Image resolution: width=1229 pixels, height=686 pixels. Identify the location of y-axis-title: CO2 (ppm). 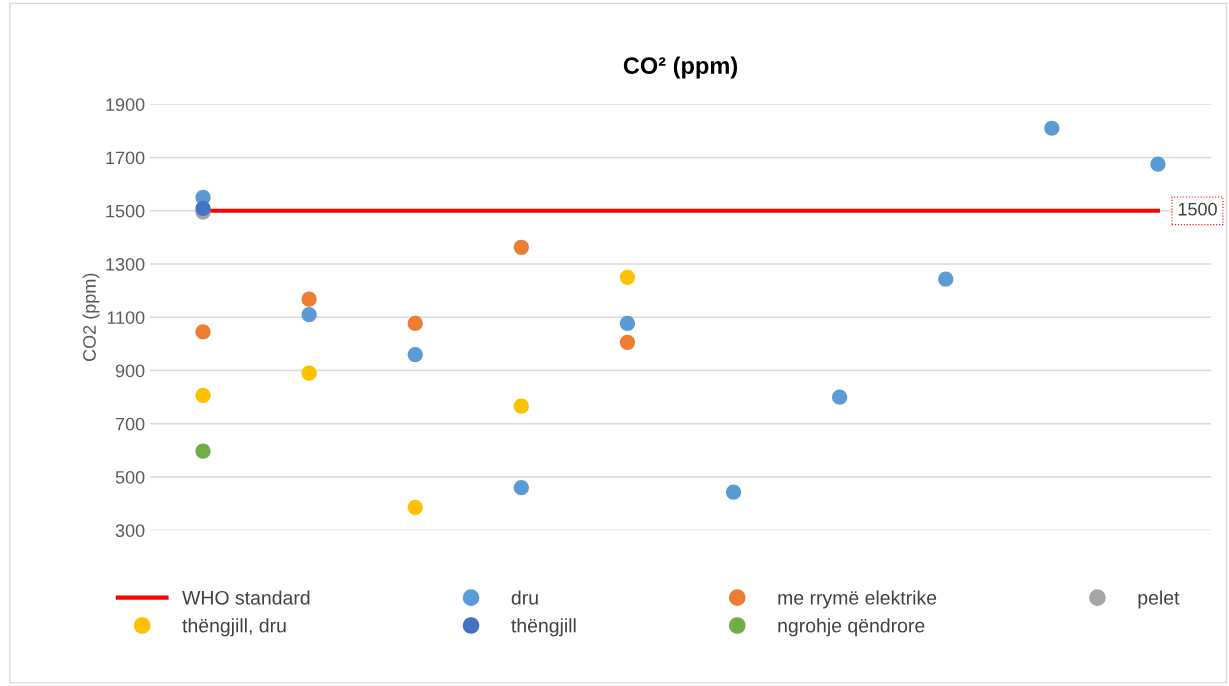
(91, 317).